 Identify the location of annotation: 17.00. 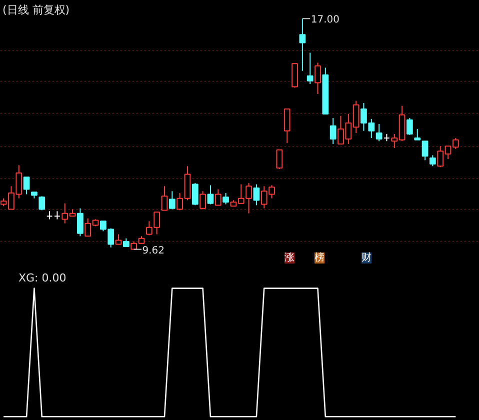
(325, 20).